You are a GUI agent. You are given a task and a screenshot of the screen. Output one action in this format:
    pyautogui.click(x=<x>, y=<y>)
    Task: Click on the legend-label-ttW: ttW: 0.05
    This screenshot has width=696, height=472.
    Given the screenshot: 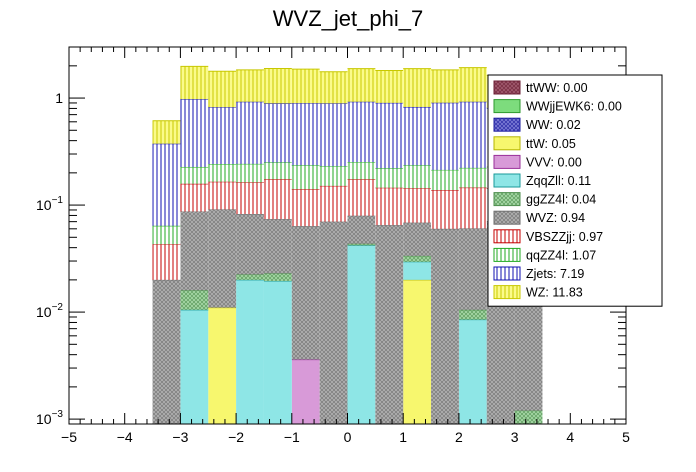 What is the action you would take?
    pyautogui.click(x=551, y=144)
    